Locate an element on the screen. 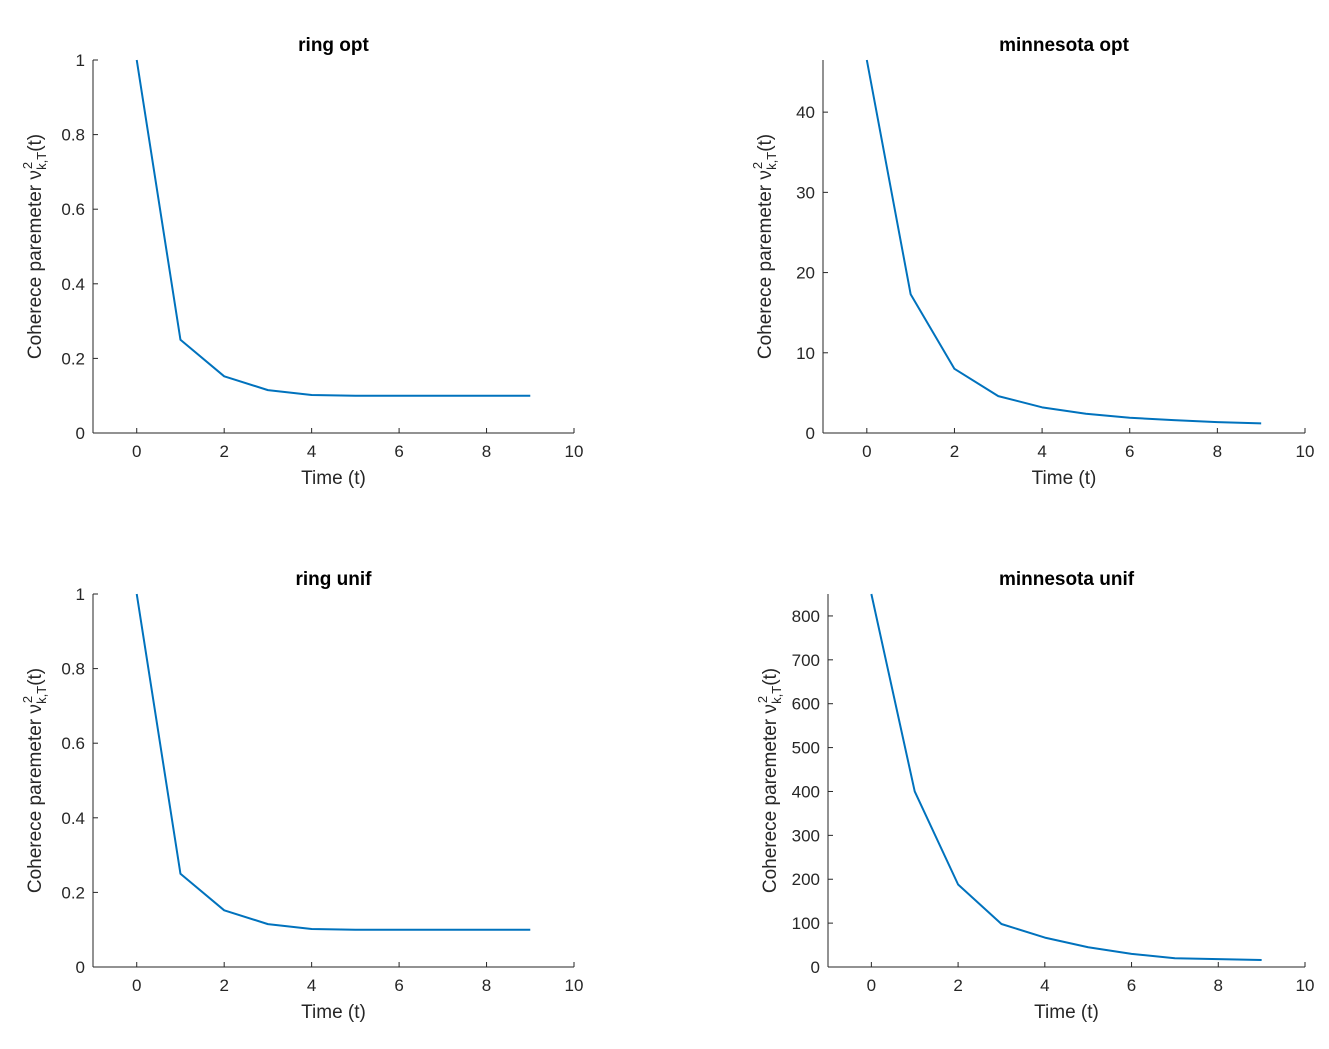 This screenshot has height=1049, width=1329. y-tick-label: 700 is located at coordinates (806, 660).